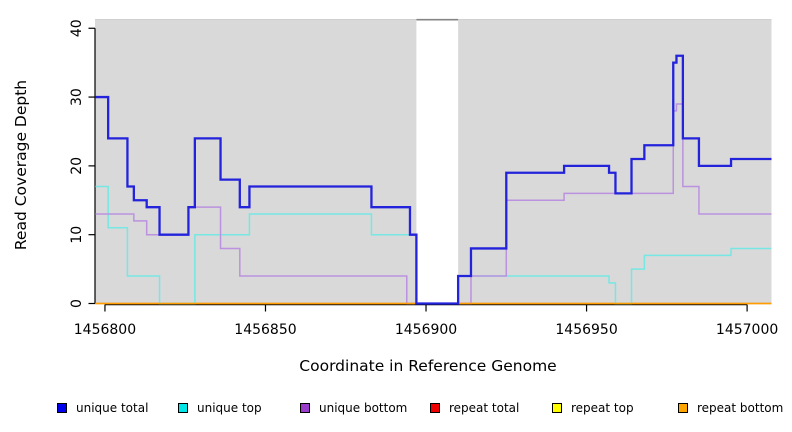  I want to click on legend-label-unique-total: unique total, so click(112, 408).